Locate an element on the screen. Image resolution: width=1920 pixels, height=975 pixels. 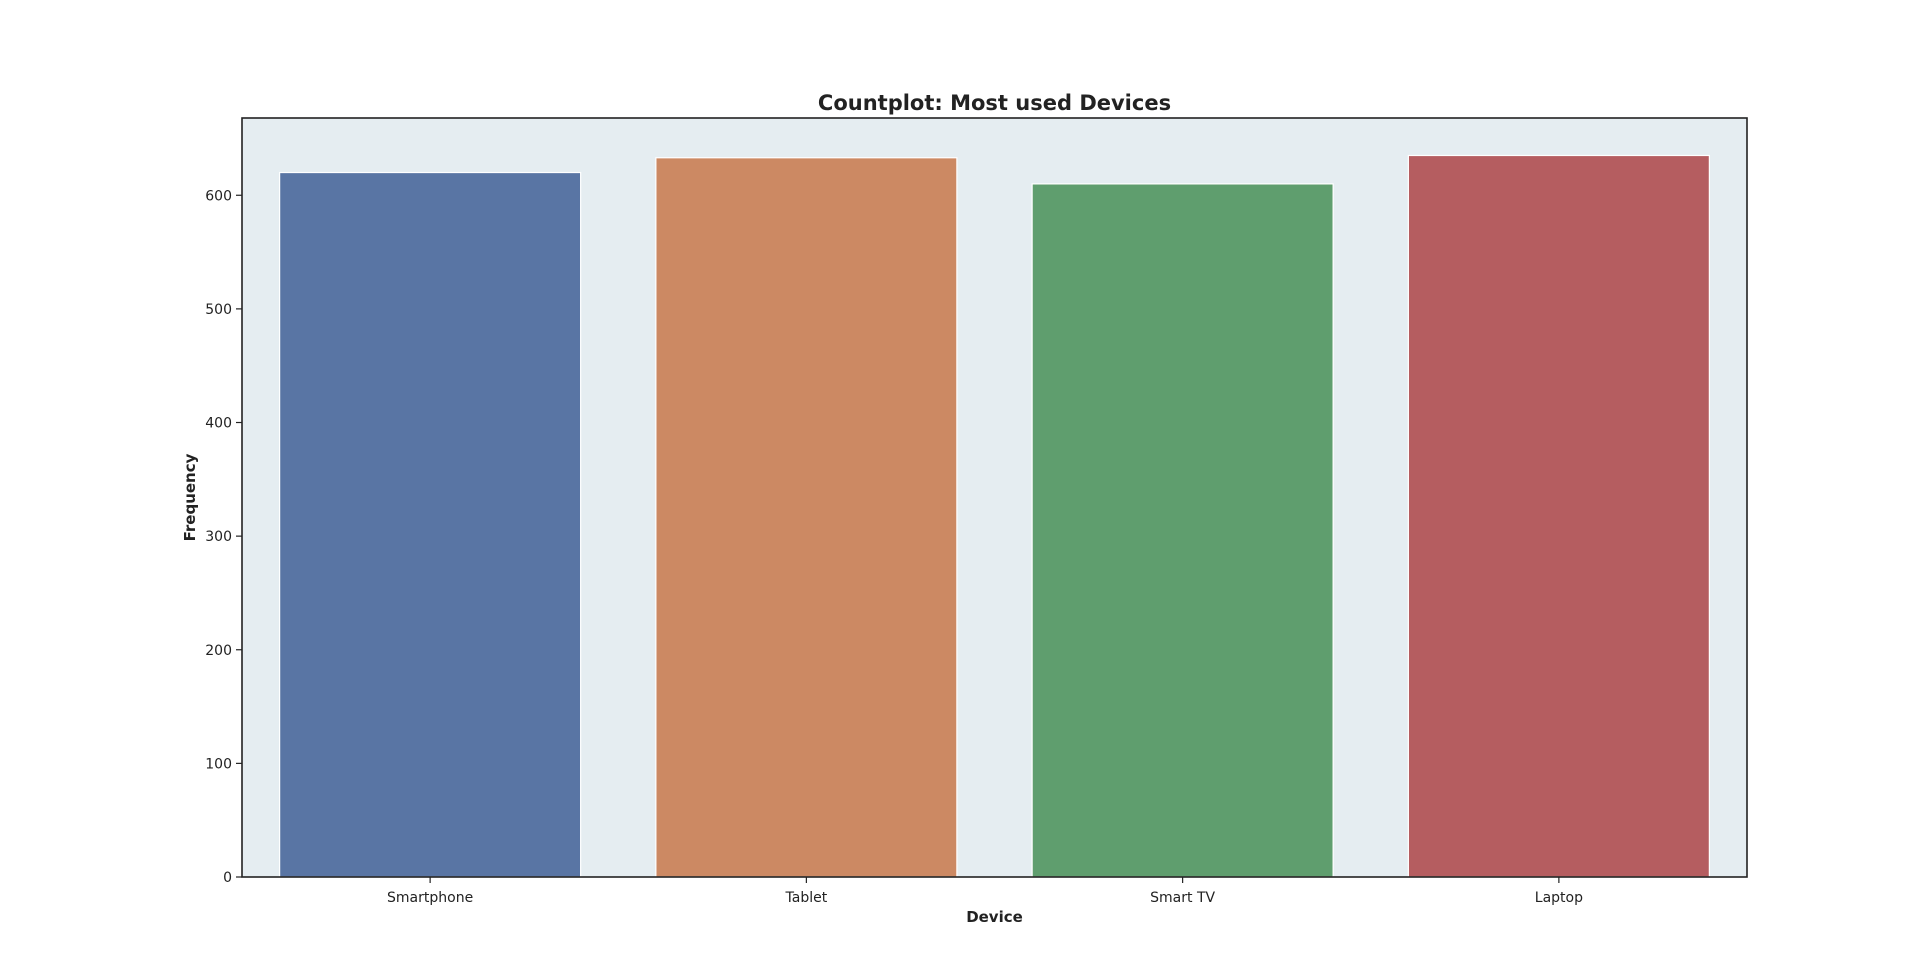
y-axis: 0 100 200 300 400 500 600 is located at coordinates (223, 537).